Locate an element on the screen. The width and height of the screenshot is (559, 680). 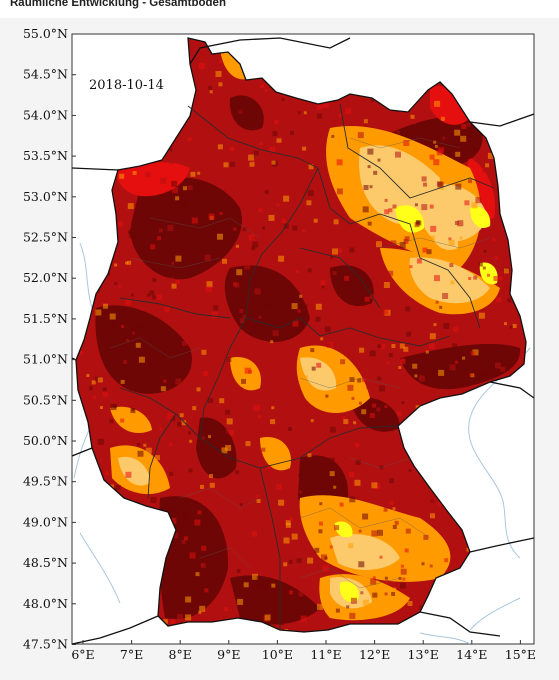
drought-zone-moderate is located at coordinates (131, 420).